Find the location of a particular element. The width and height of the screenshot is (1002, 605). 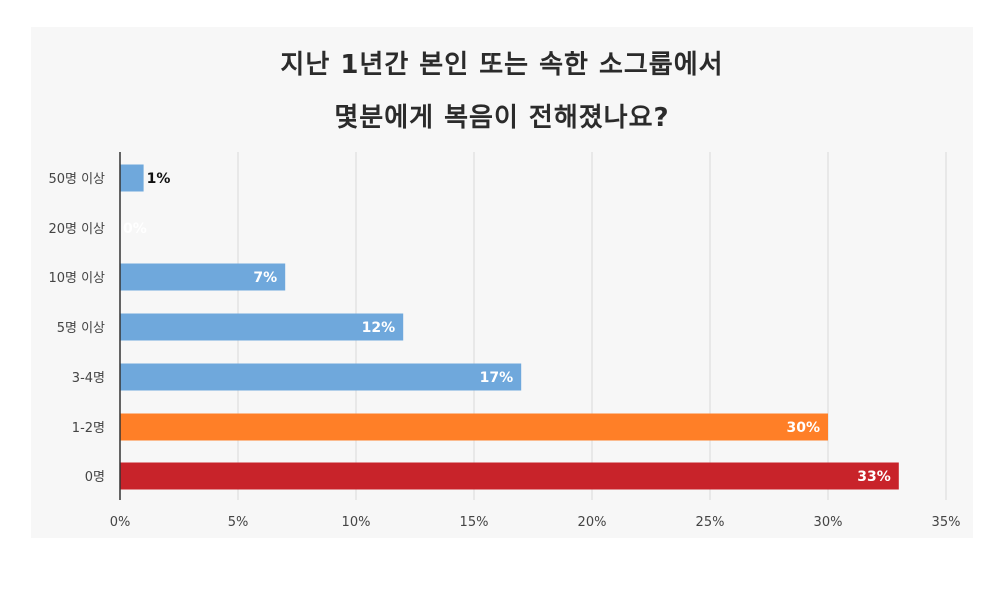

x-tick-label: 5% is located at coordinates (238, 522).